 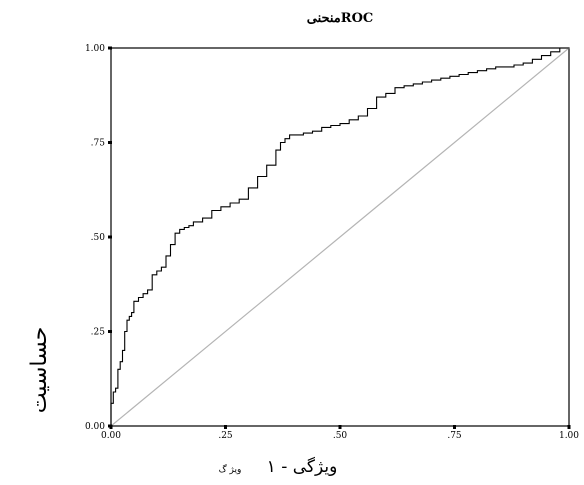 I want to click on x-axis: 0.00 .25 .50 .75 1.00, so click(x=340, y=433).